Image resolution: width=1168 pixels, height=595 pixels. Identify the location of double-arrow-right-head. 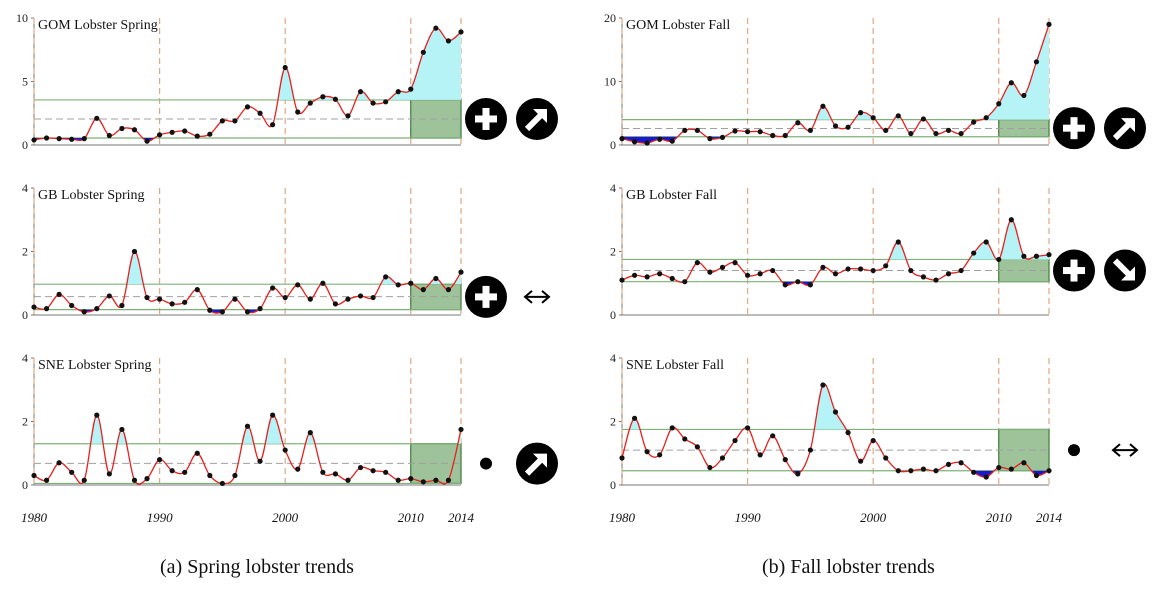
(546, 297).